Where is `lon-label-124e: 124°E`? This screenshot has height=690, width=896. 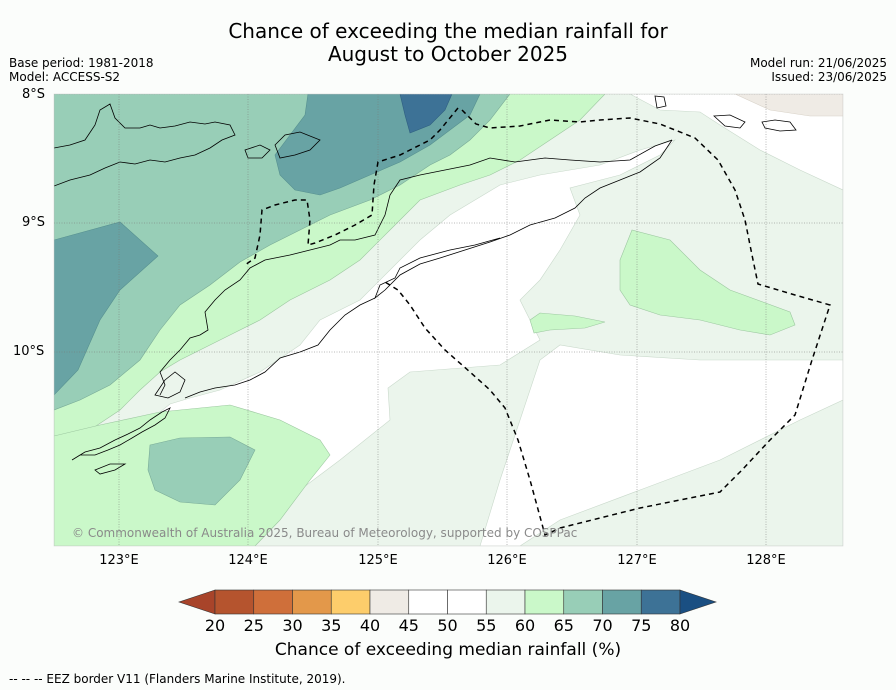 lon-label-124e: 124°E is located at coordinates (248, 560).